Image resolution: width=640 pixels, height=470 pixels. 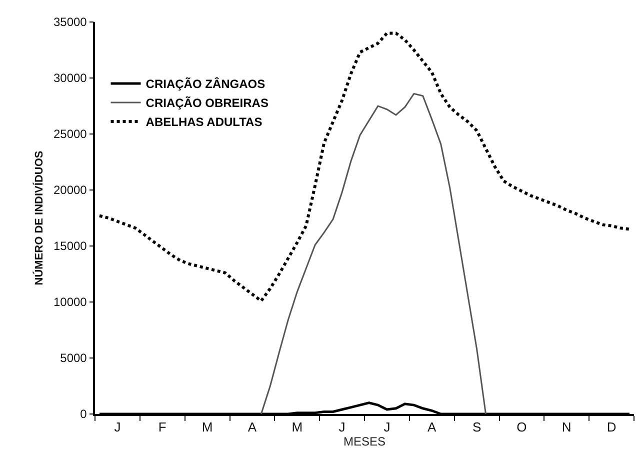 What do you see at coordinates (84, 414) in the screenshot?
I see `y-tick-label: 0` at bounding box center [84, 414].